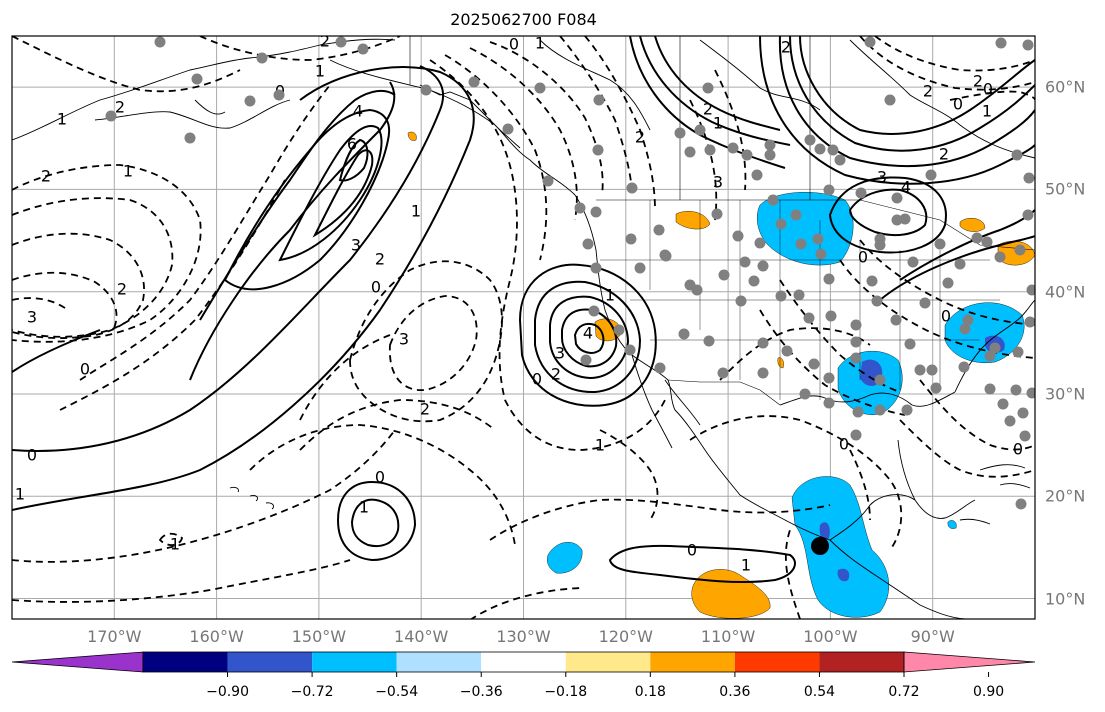  What do you see at coordinates (718, 182) in the screenshot?
I see `contour-value-label: 3` at bounding box center [718, 182].